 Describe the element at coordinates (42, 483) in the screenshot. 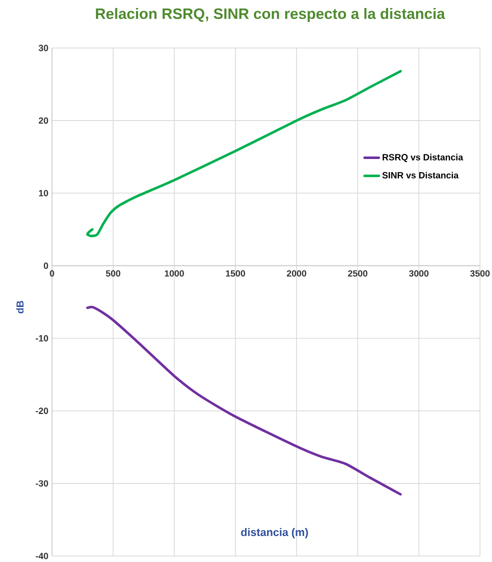

I see `y-tick-label: -30` at that location.